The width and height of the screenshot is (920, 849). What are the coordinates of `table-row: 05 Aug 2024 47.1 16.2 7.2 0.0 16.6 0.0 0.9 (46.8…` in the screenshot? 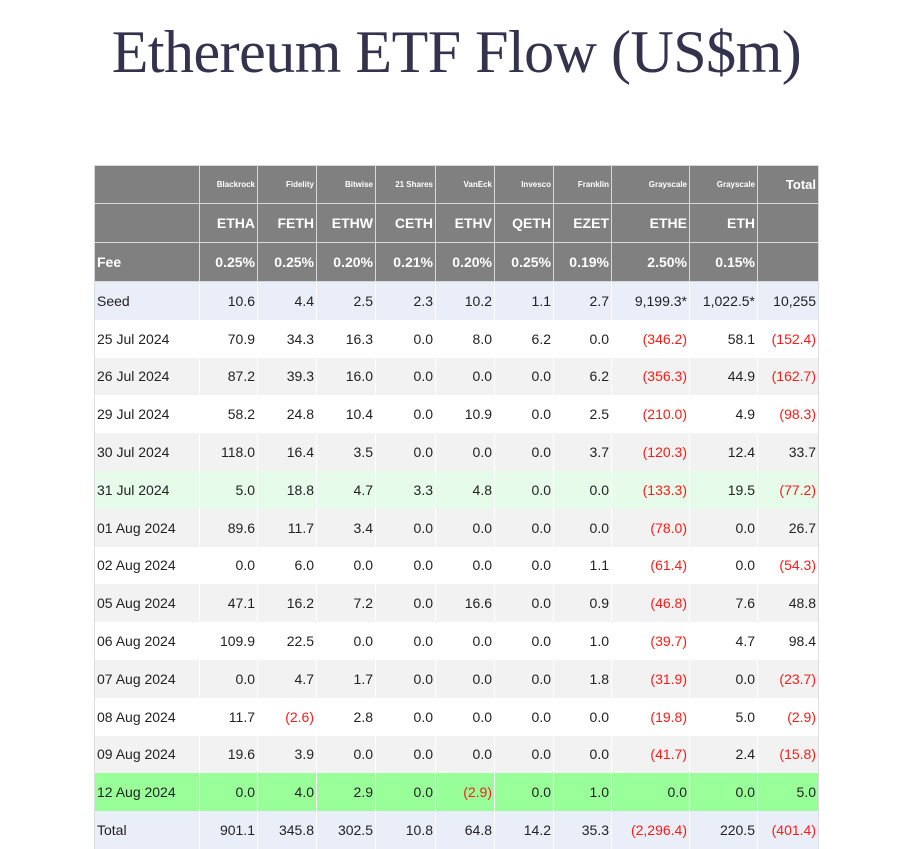 It's located at (456, 603).